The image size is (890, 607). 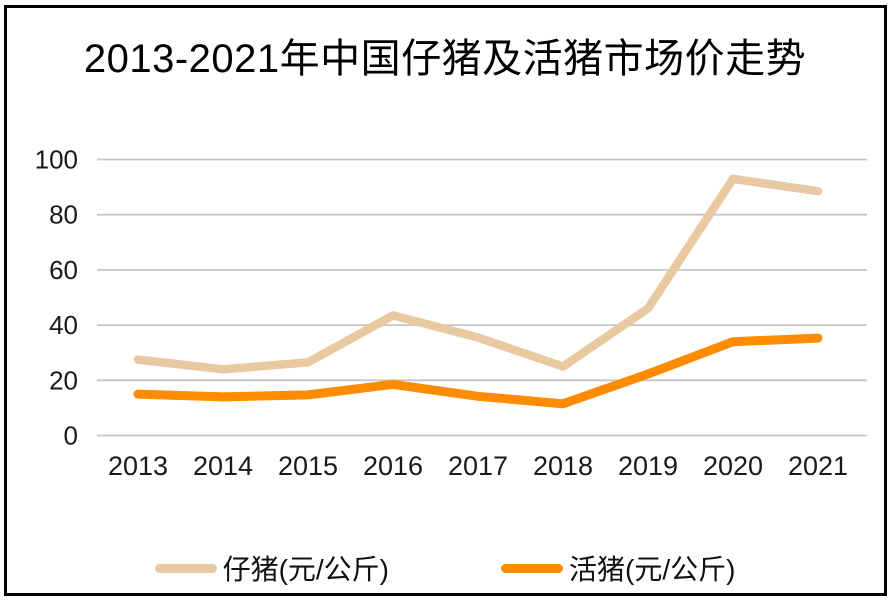 I want to click on y-tick-label-20: 20, so click(x=63, y=380).